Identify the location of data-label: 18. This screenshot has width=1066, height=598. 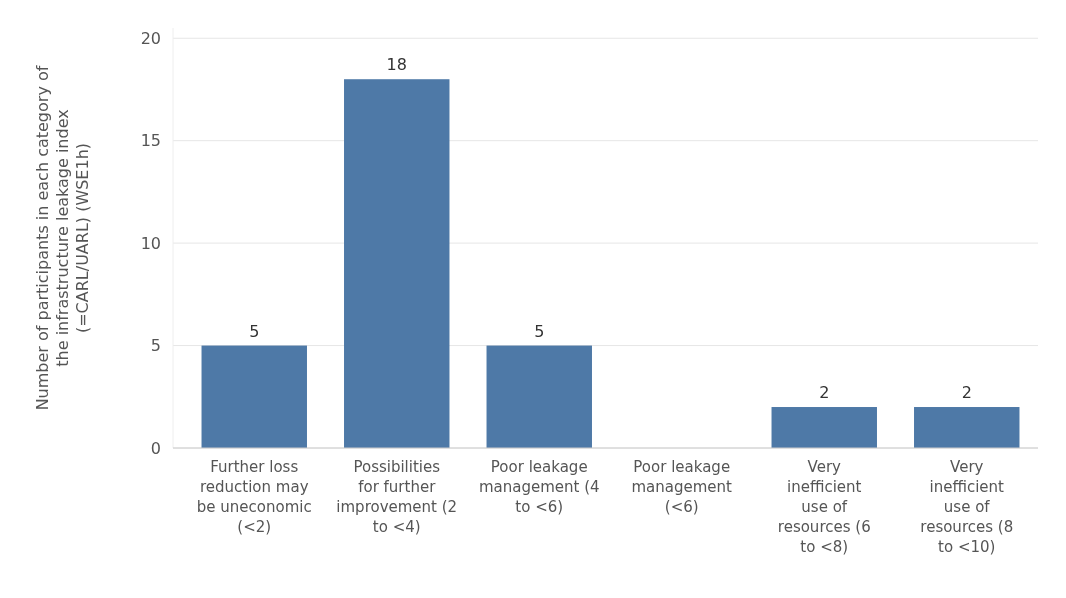
(396, 65).